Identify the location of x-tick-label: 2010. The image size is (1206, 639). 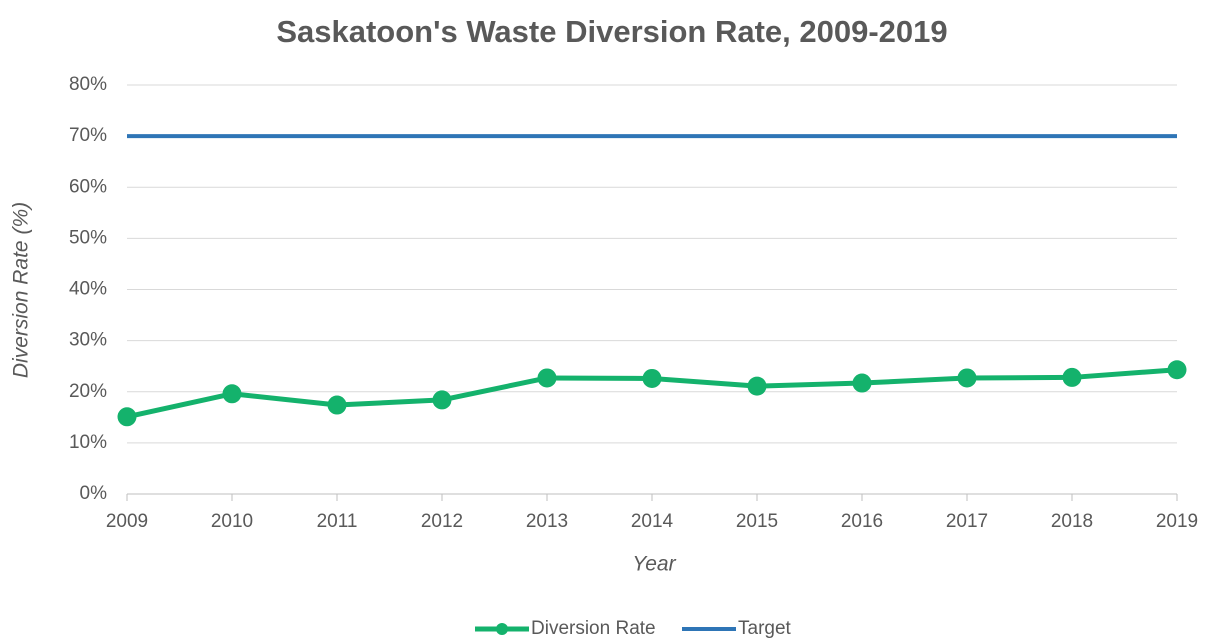
(232, 521).